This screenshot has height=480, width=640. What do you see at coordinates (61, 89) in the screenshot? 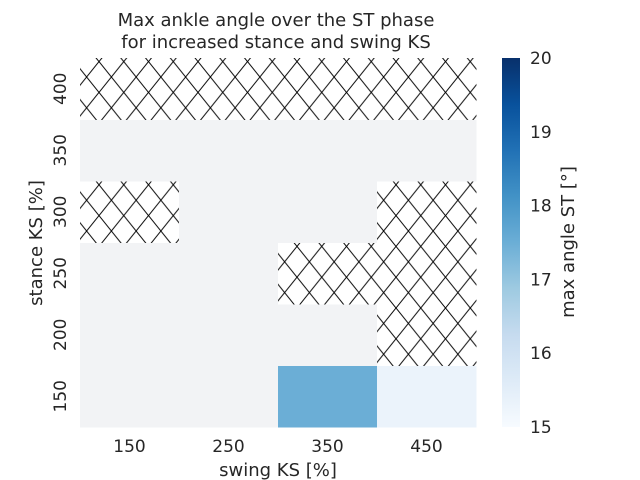
I see `y-tick-label: 400` at bounding box center [61, 89].